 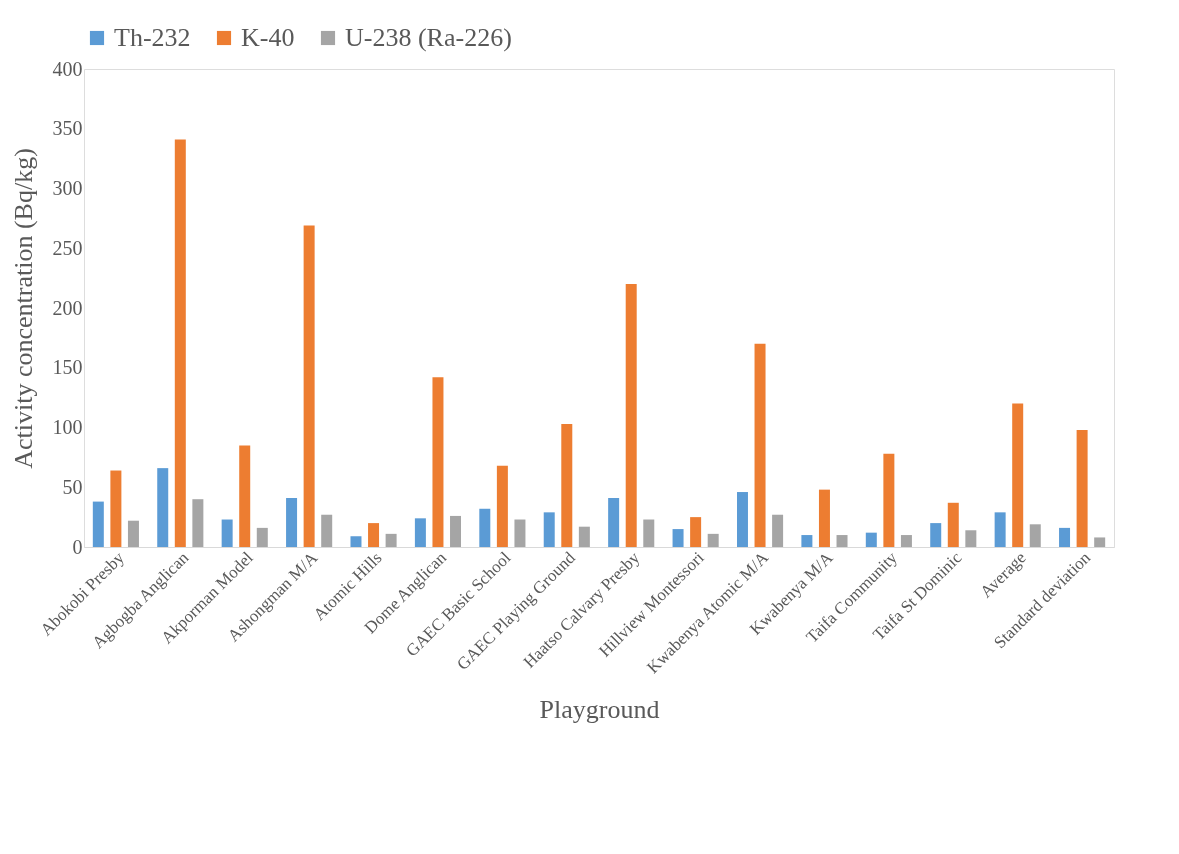 I want to click on y-tick-label: 100, so click(x=67, y=427).